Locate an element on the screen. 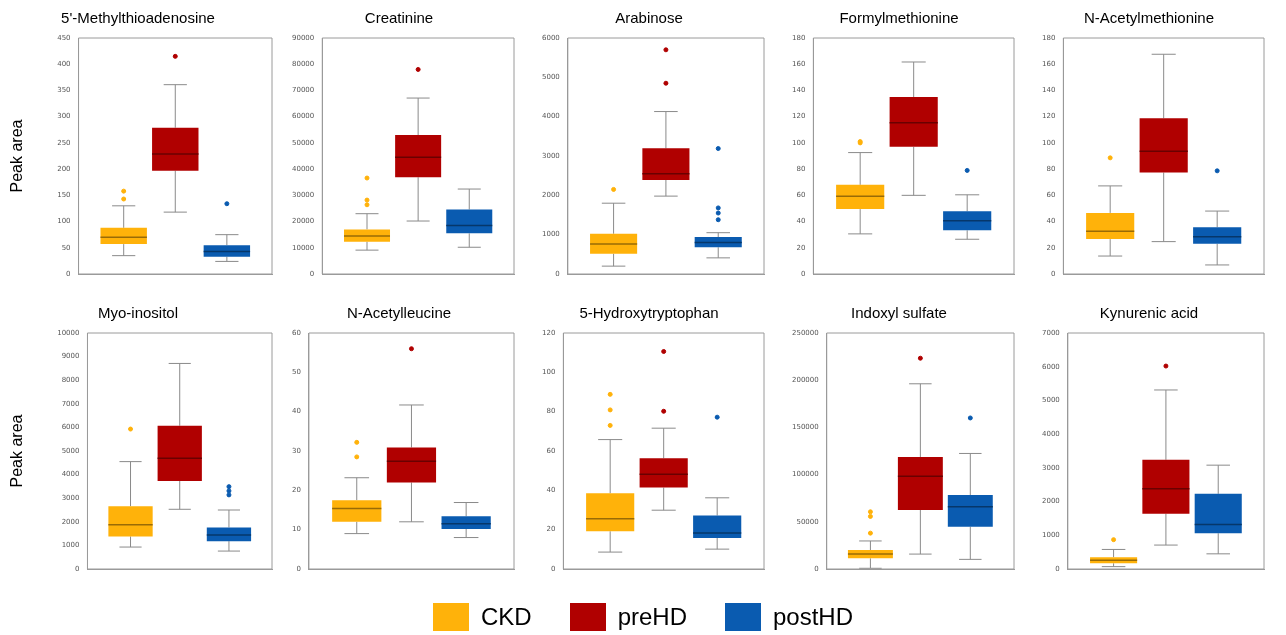 Image resolution: width=1286 pixels, height=635 pixels. chart-title: Arabinose is located at coordinates (649, 18).